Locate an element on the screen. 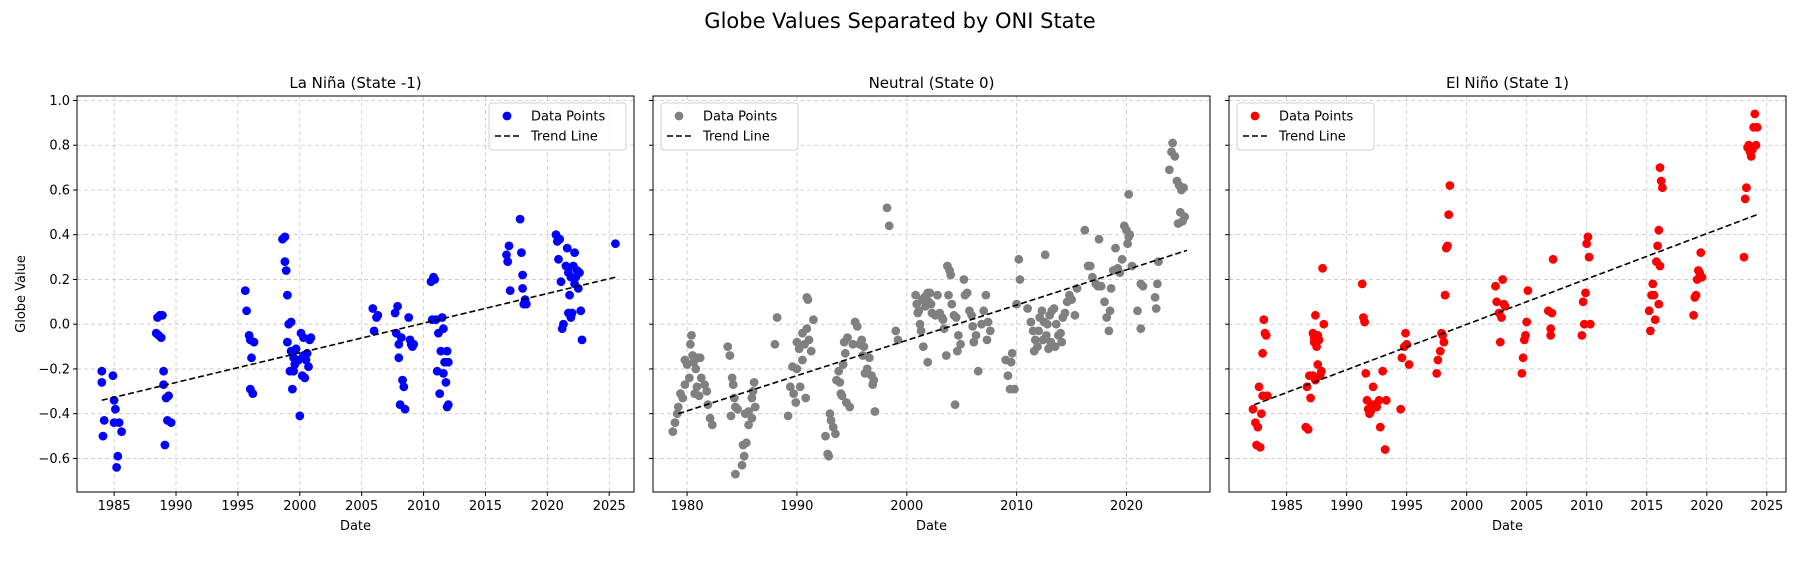 The width and height of the screenshot is (1800, 561). panel-title: Neutral (State 0) is located at coordinates (932, 83).